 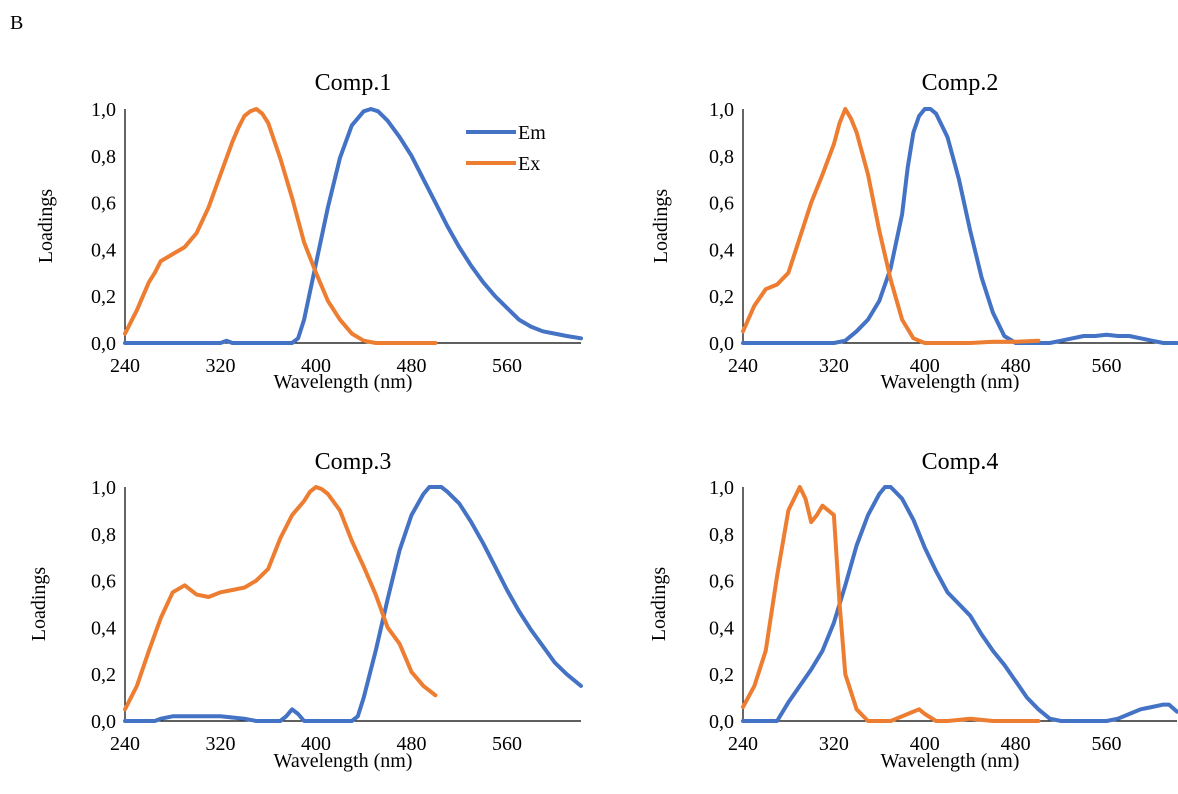 I want to click on chart-title: Comp.2, so click(x=960, y=83).